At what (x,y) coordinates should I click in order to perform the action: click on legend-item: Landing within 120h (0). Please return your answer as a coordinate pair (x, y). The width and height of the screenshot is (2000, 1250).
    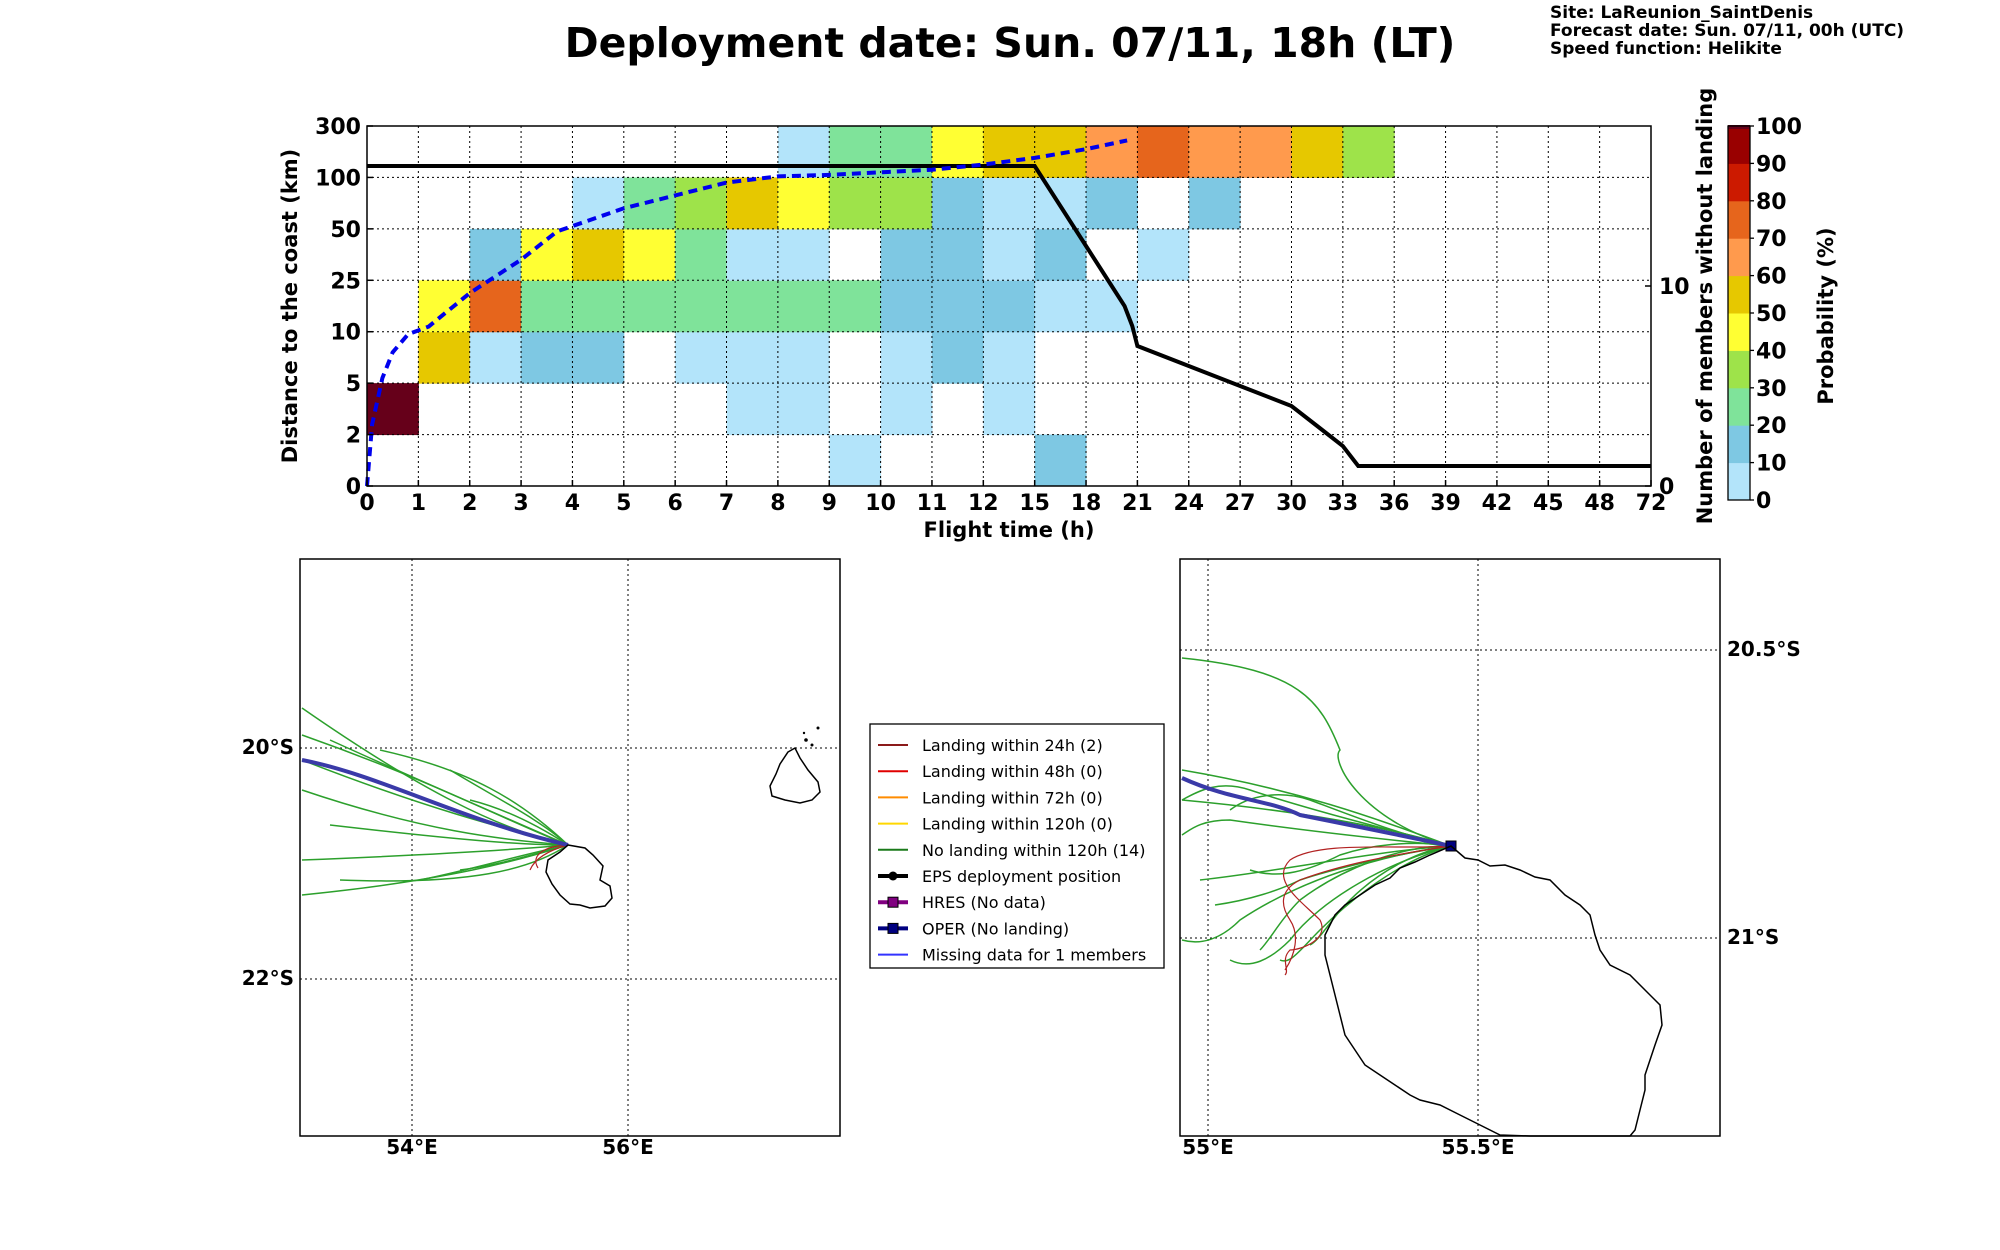
    Looking at the image, I should click on (995, 824).